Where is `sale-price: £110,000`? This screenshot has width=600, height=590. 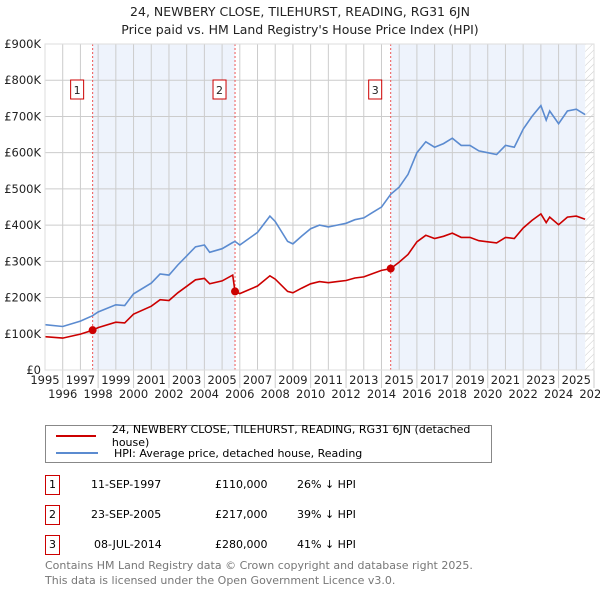 sale-price: £110,000 is located at coordinates (241, 484).